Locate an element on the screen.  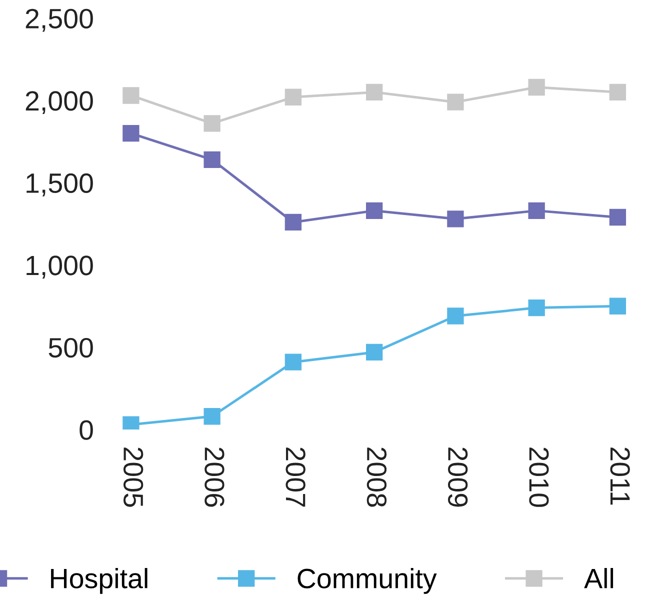
y-tick-label: 500 is located at coordinates (70, 348).